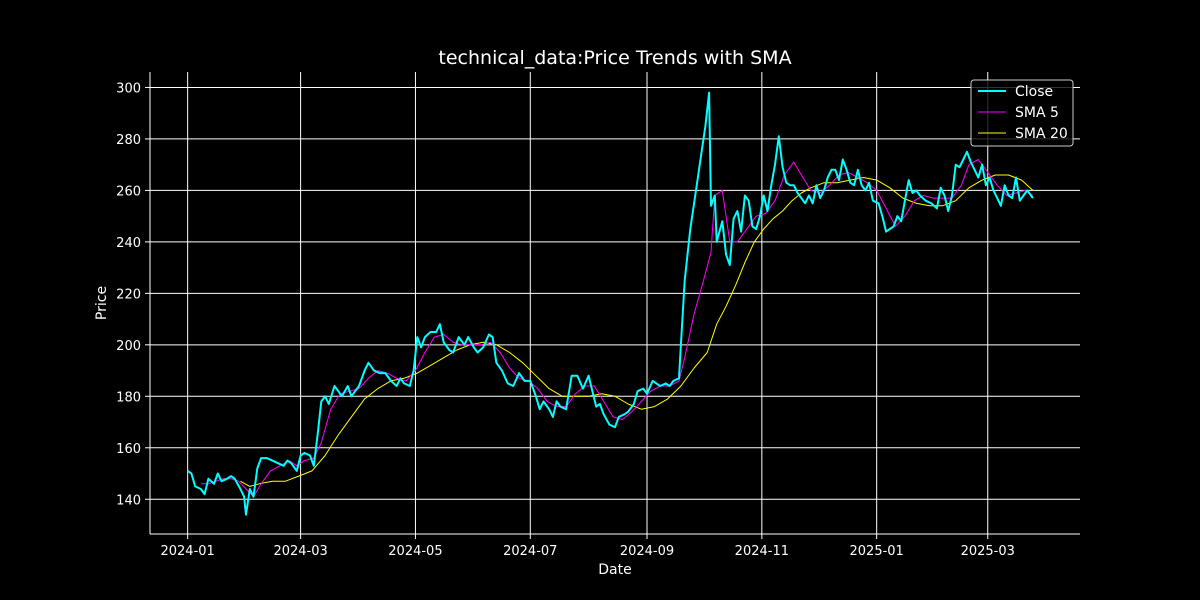 Image resolution: width=1200 pixels, height=600 pixels. What do you see at coordinates (1037, 113) in the screenshot?
I see `legend-label-sma5: SMA 5` at bounding box center [1037, 113].